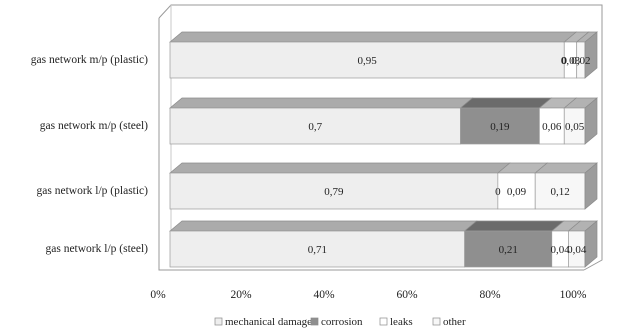 Image resolution: width=622 pixels, height=333 pixels. I want to click on data-label-gas-network-l-p-plastic-mechanical-damage: 0,79, so click(334, 192).